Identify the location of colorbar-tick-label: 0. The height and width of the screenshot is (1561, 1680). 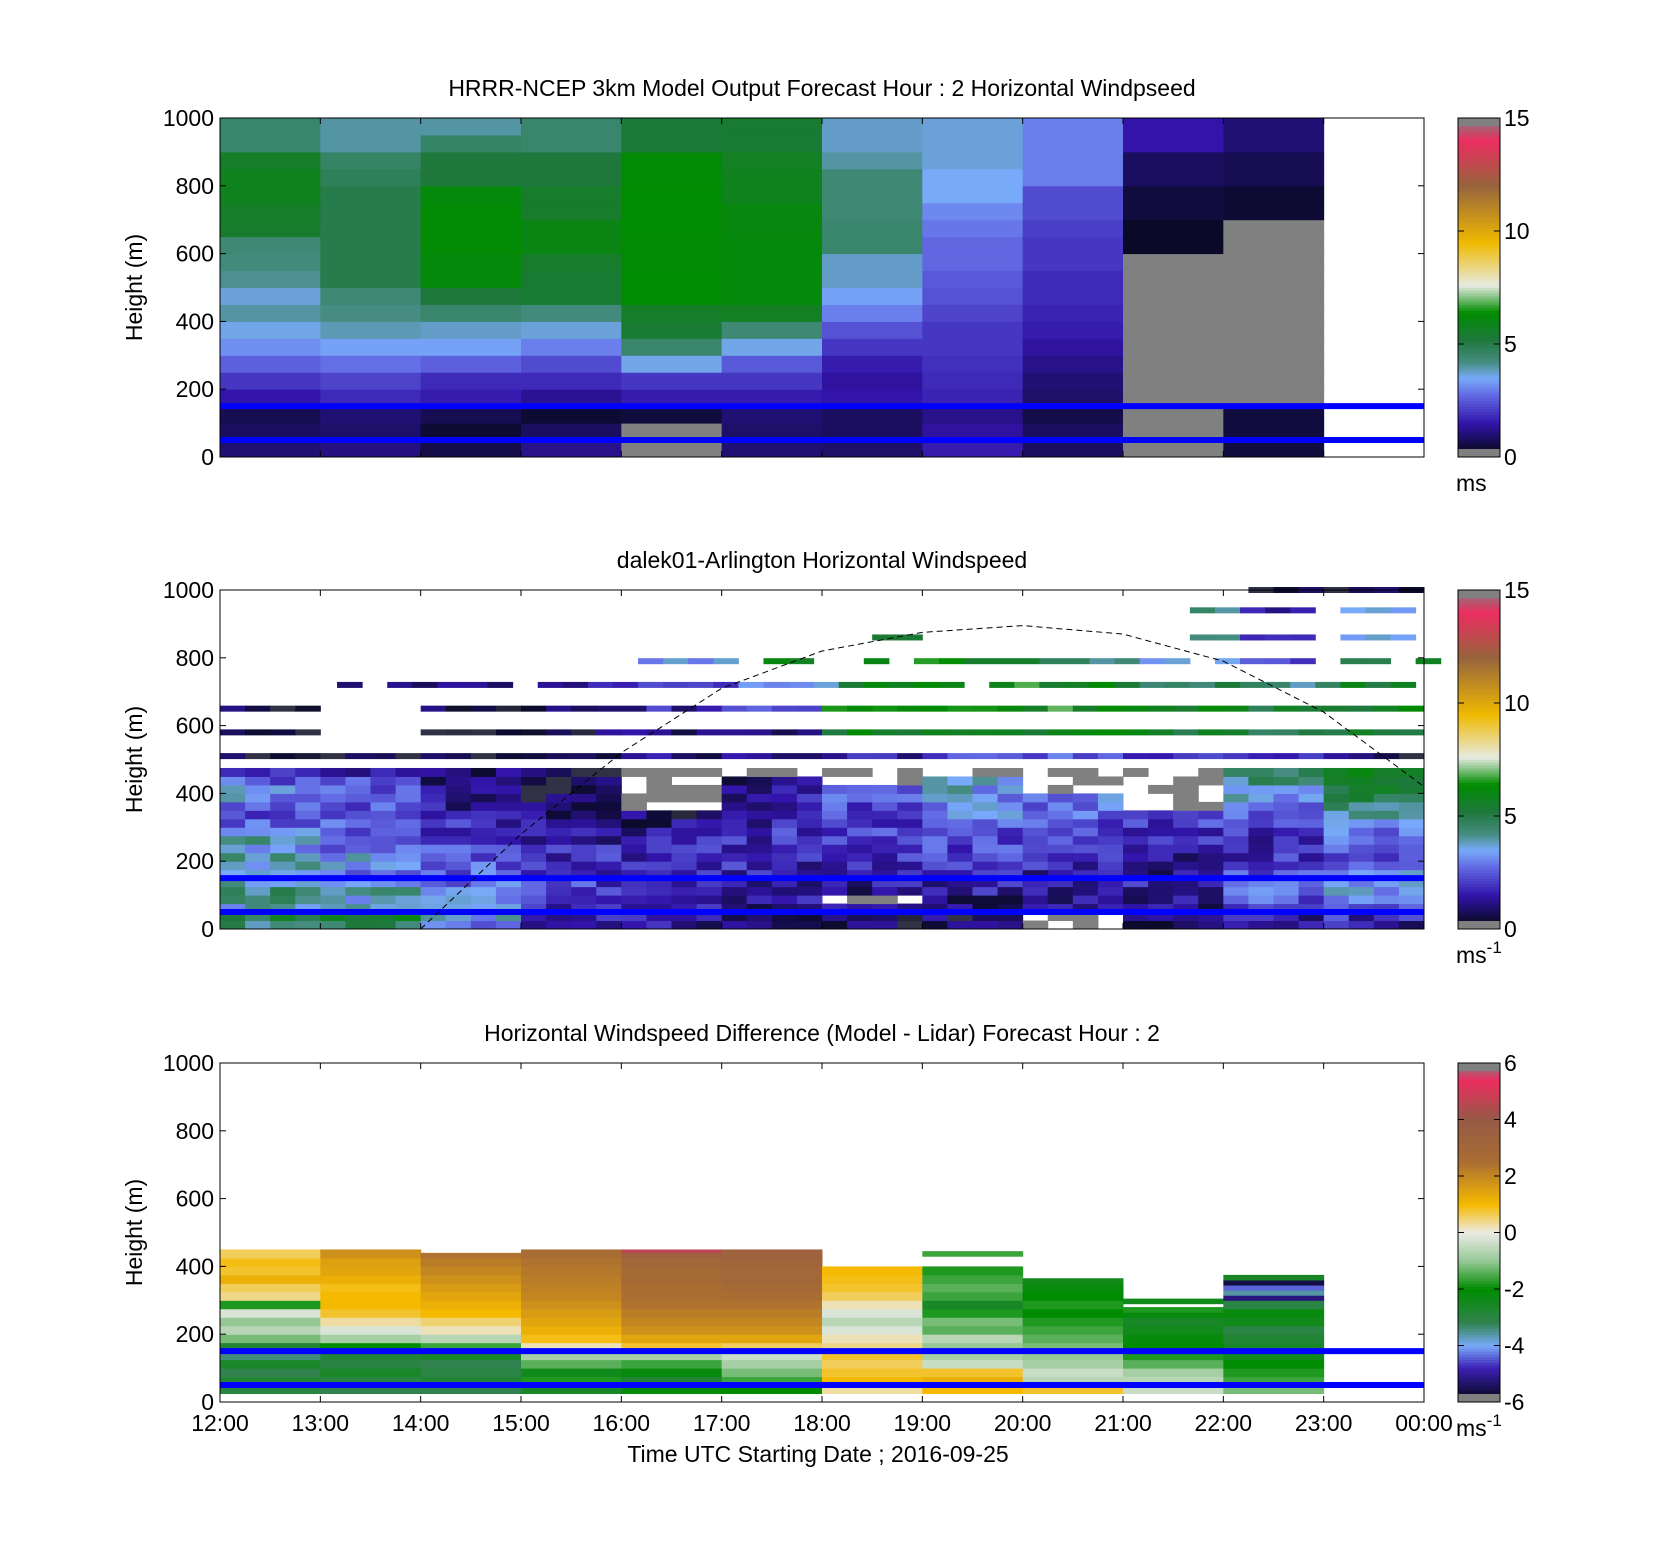
(1510, 457).